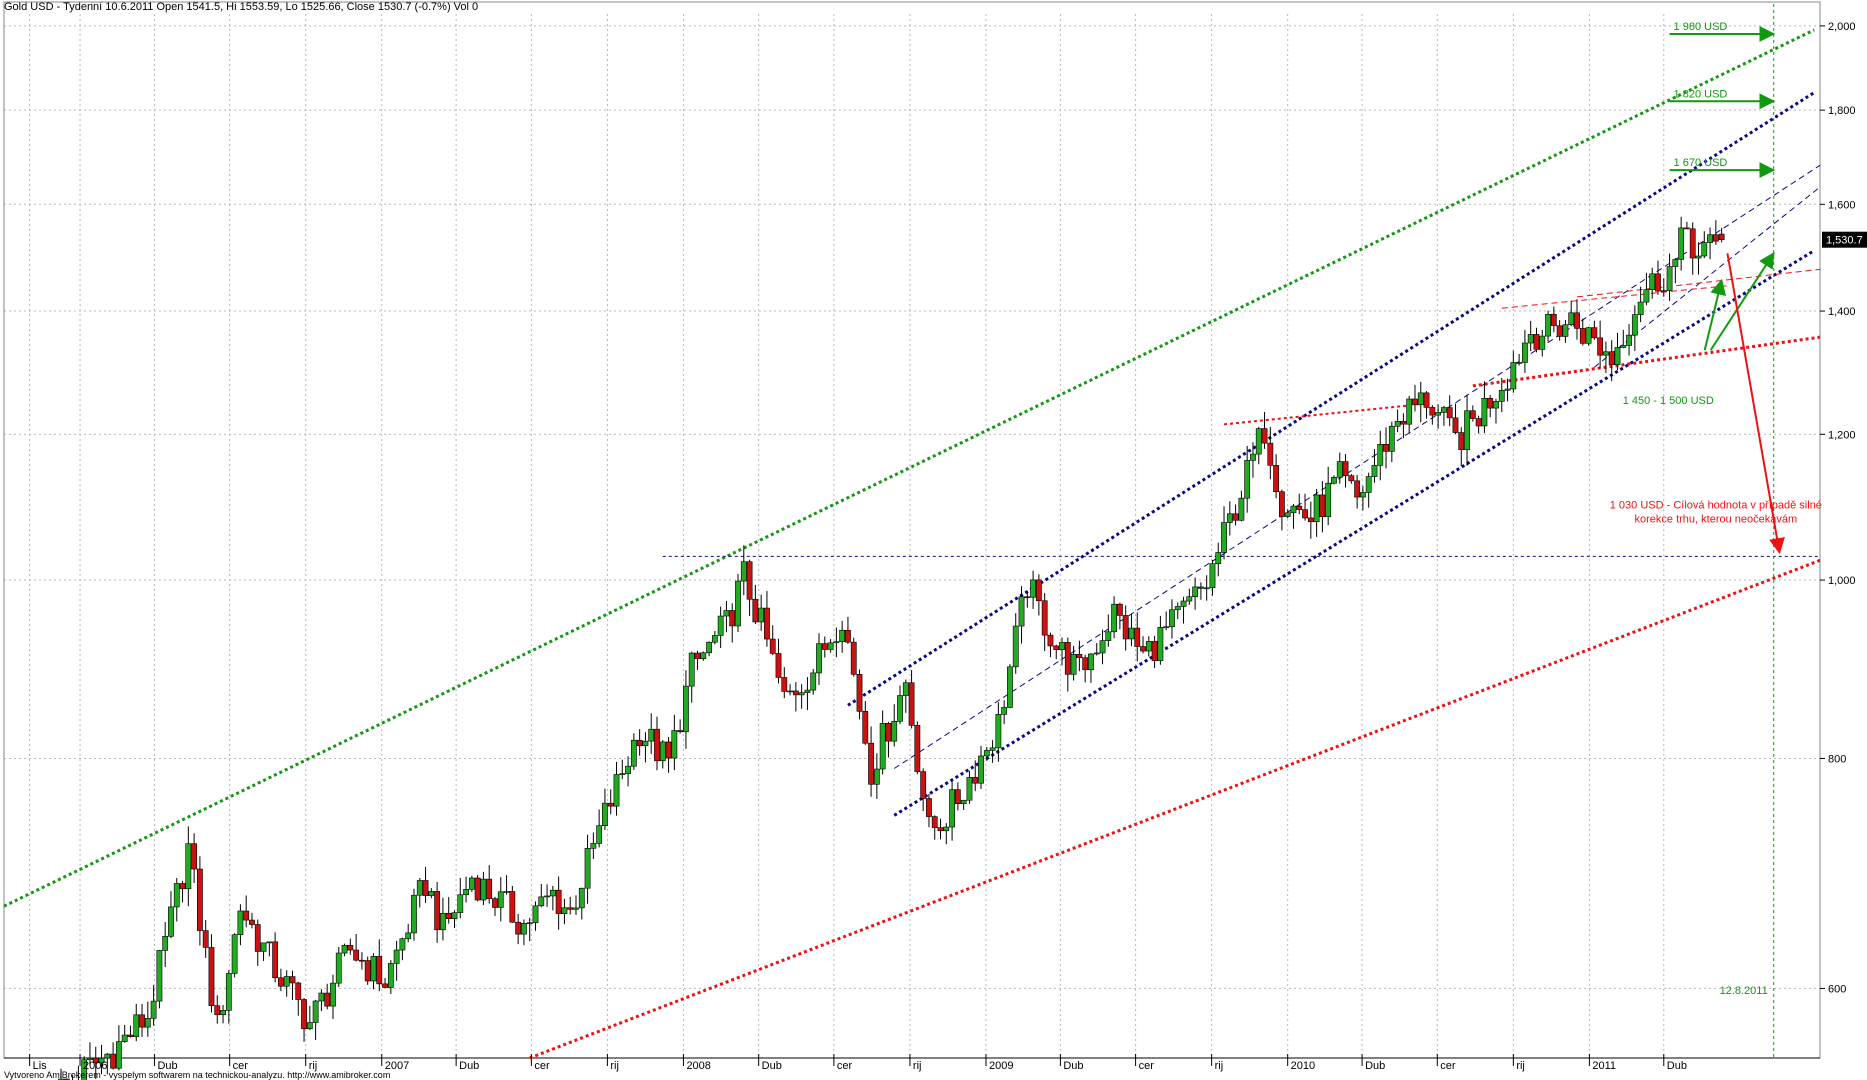 Image resolution: width=1867 pixels, height=1080 pixels. Describe the element at coordinates (1646, 361) in the screenshot. I see `trendline-red-mid` at that location.